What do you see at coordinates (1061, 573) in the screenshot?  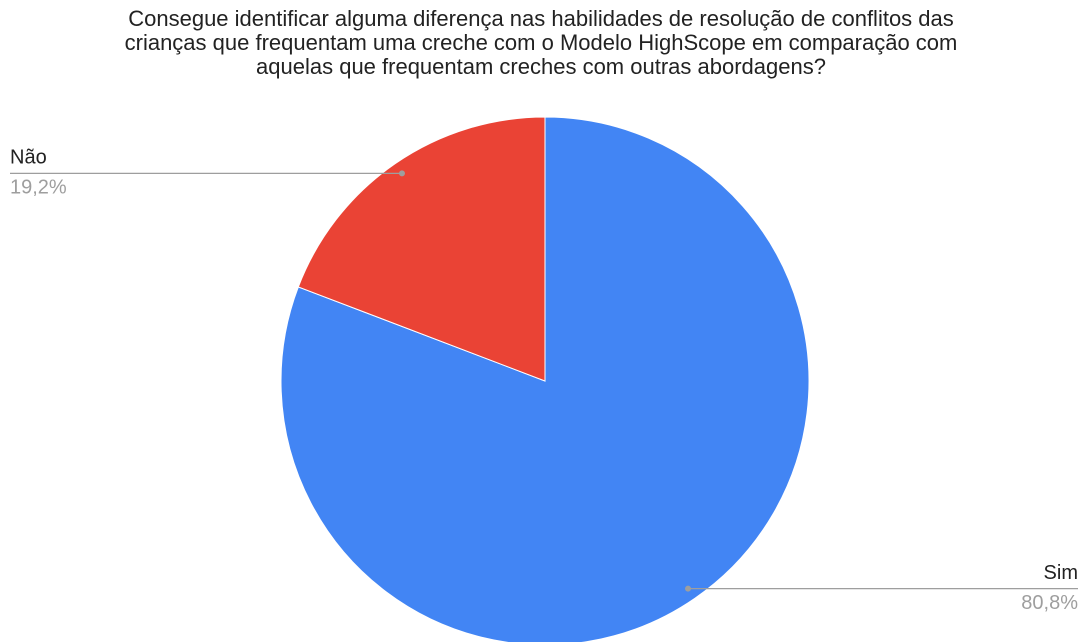 I see `slice-name: Sim` at bounding box center [1061, 573].